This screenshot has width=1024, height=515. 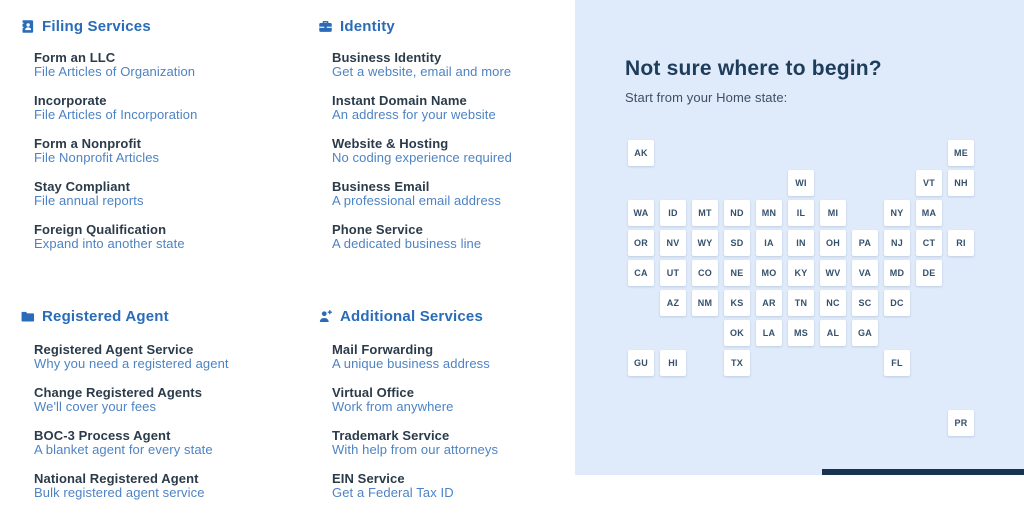 I want to click on state-tile-me: ME, so click(x=961, y=153).